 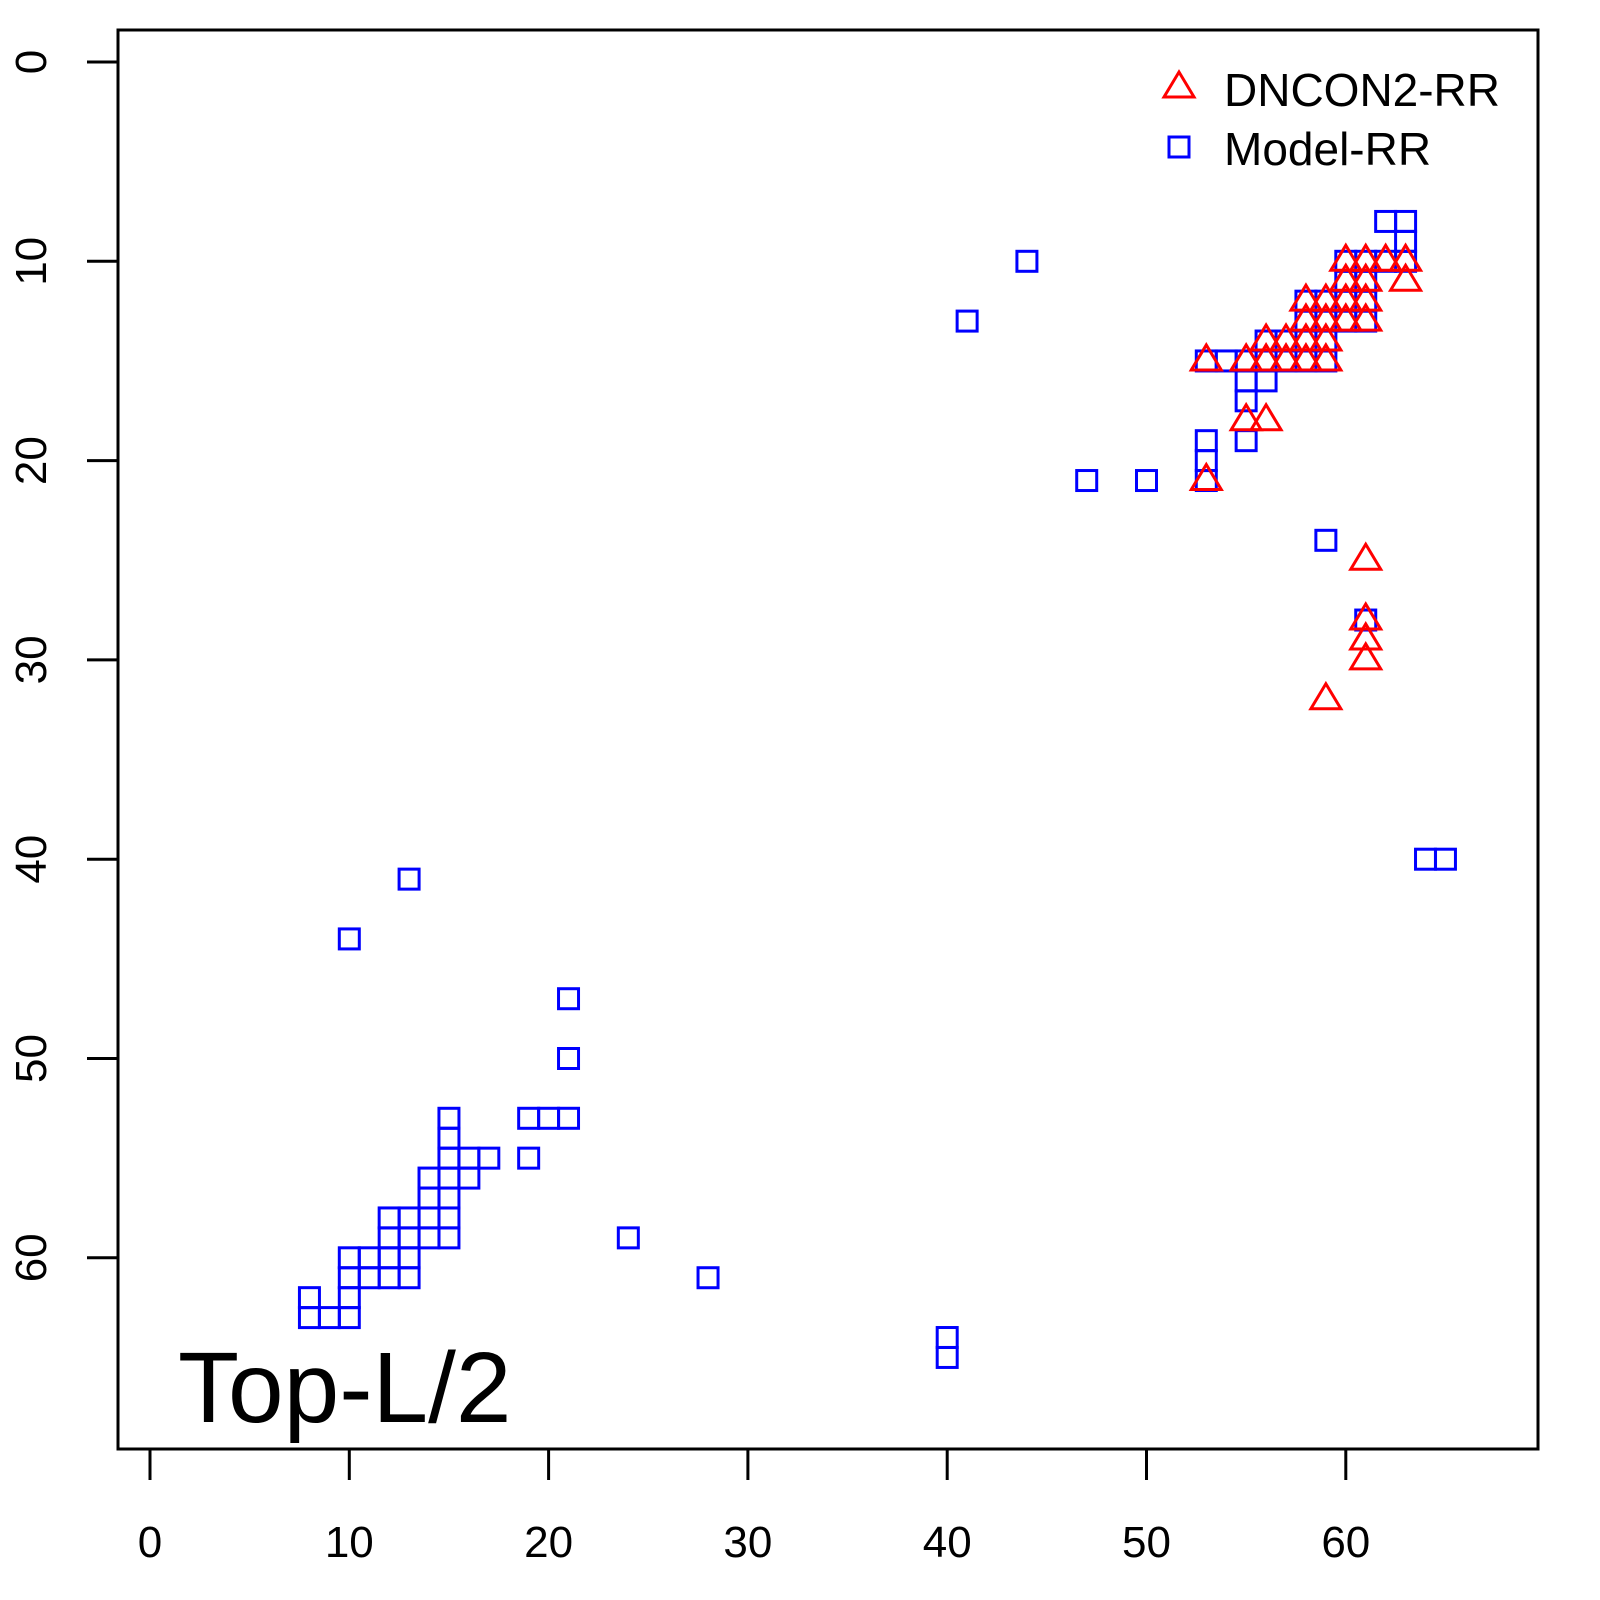 What do you see at coordinates (31, 1257) in the screenshot?
I see `y-tick-label: 60` at bounding box center [31, 1257].